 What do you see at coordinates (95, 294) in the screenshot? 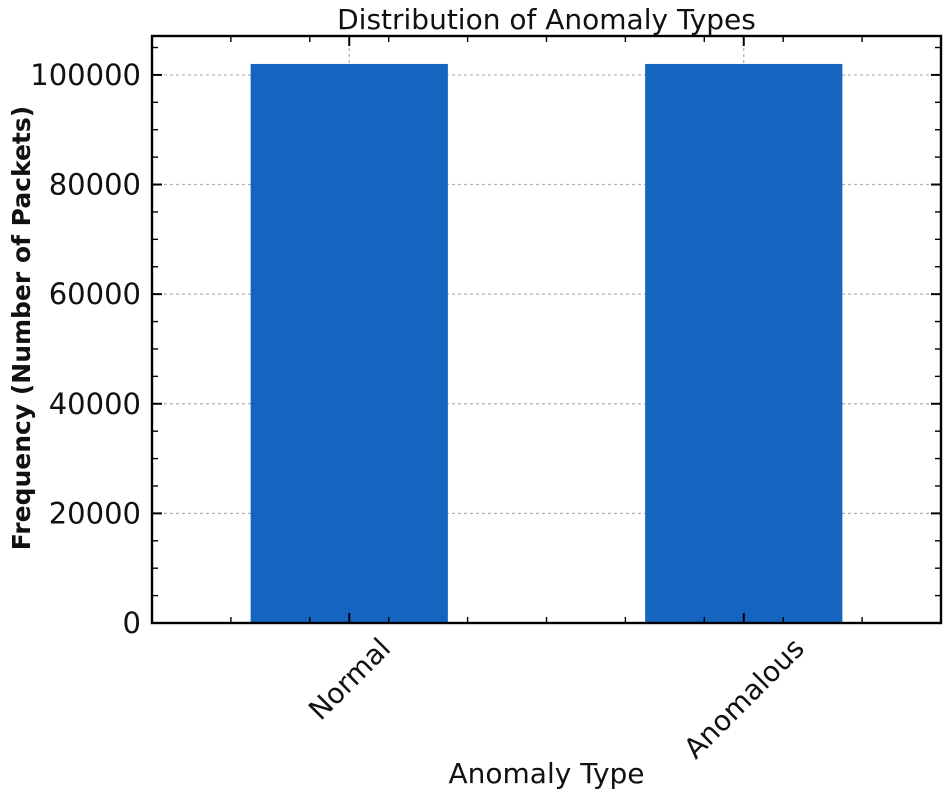
I see `y-tick-label: 60000` at bounding box center [95, 294].